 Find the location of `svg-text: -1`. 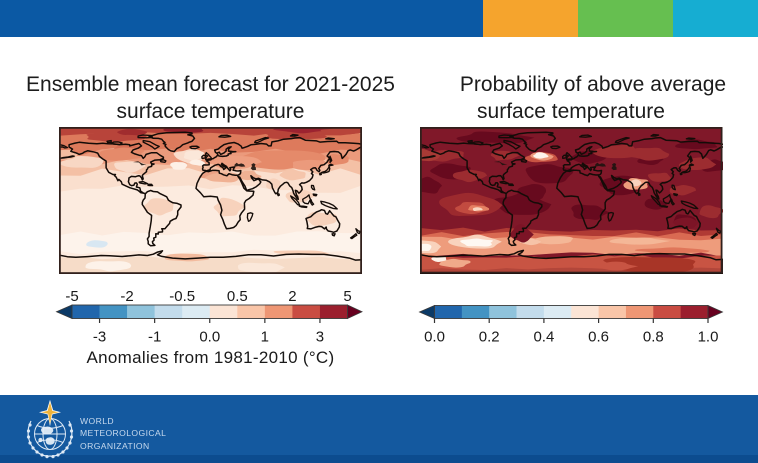

svg-text: -1 is located at coordinates (154, 337).